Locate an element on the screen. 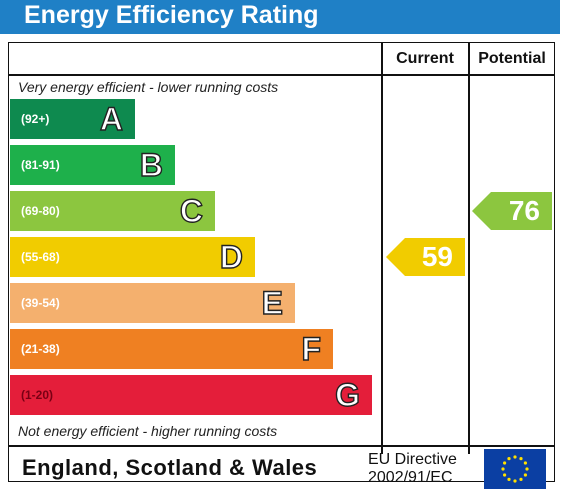 This screenshot has height=494, width=568. band-g: (1-20) G is located at coordinates (191, 395).